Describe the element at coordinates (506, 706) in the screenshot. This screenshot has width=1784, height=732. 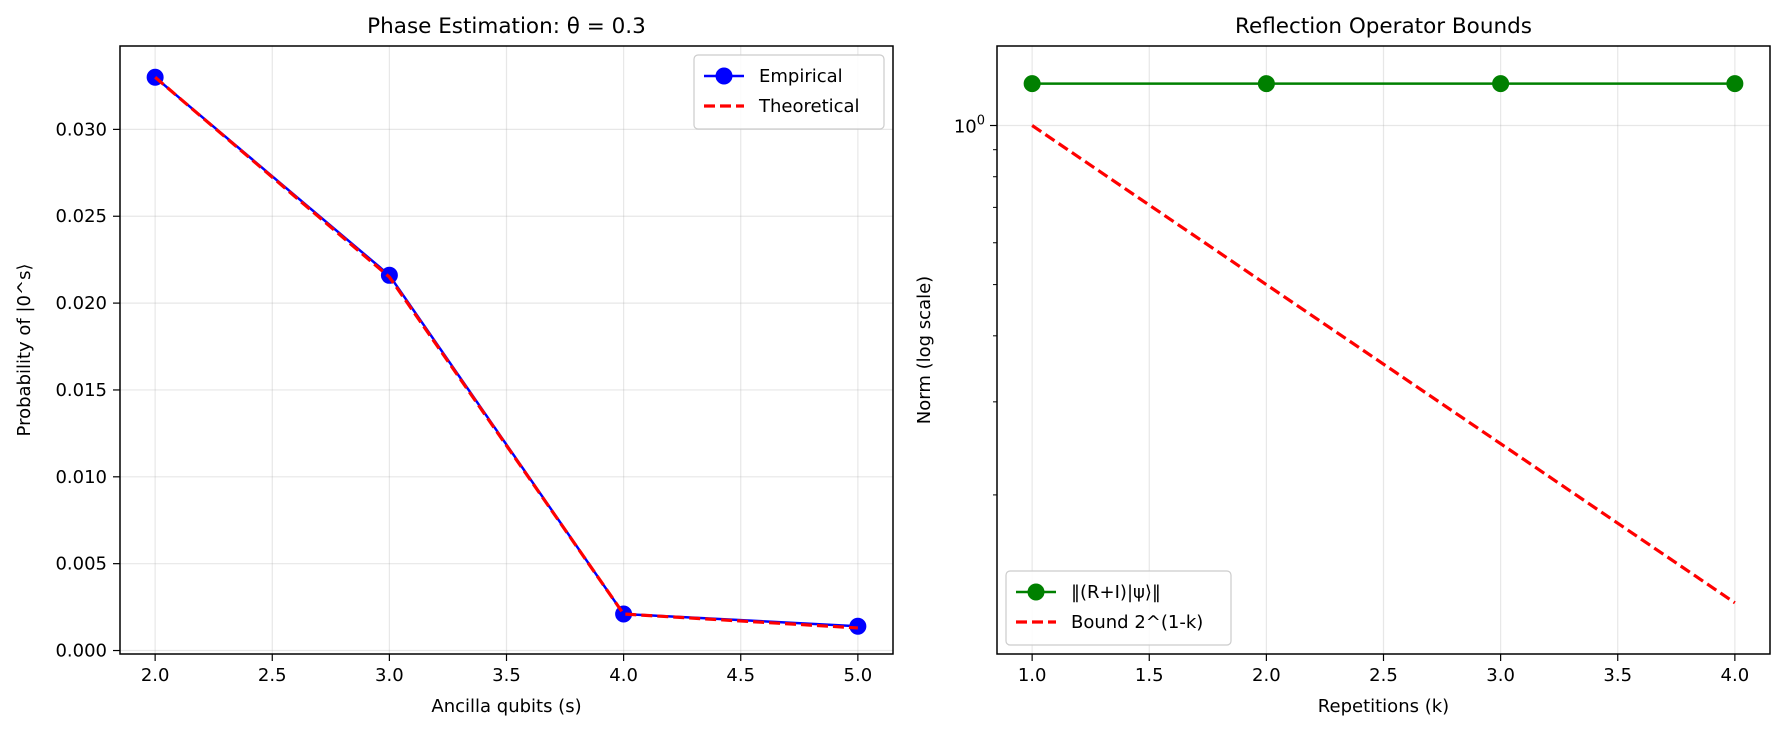
I see `x-axis-label: Ancilla qubits (s)` at that location.